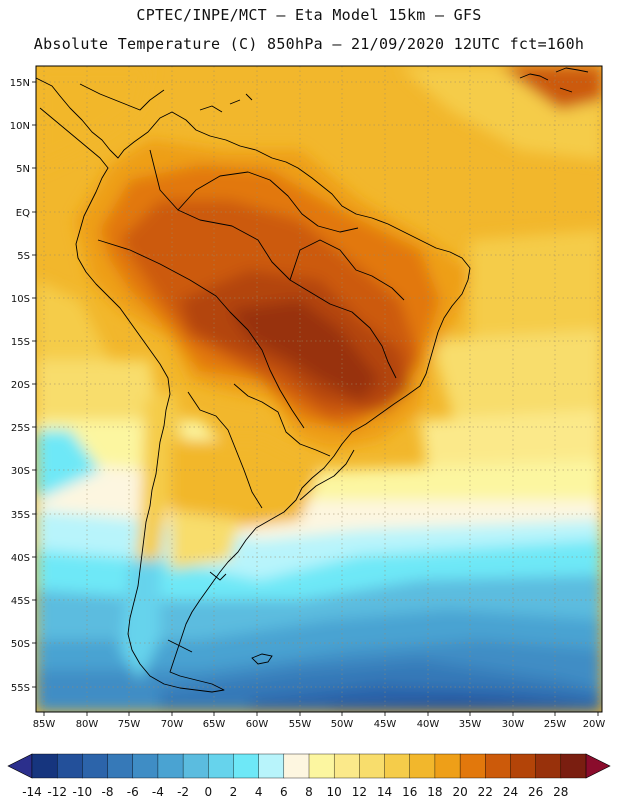 This screenshot has height=800, width=618. Describe the element at coordinates (20, 126) in the screenshot. I see `lat-label: 10N` at that location.